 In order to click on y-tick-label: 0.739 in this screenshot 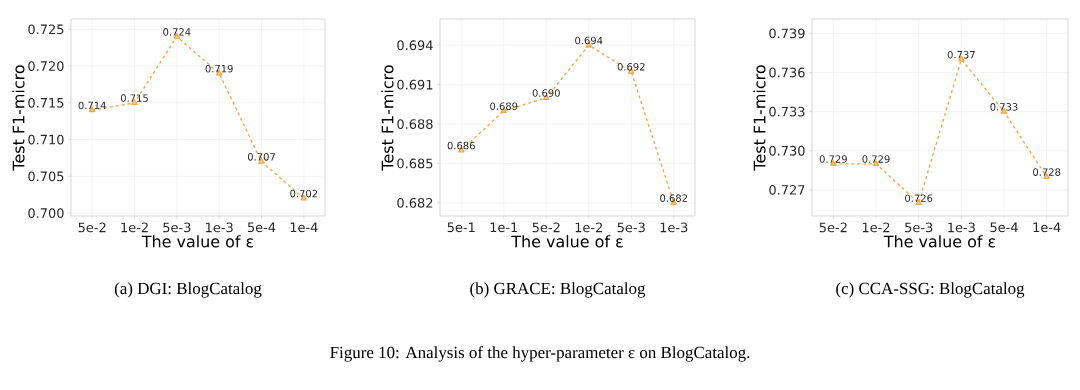, I will do `click(787, 33)`.